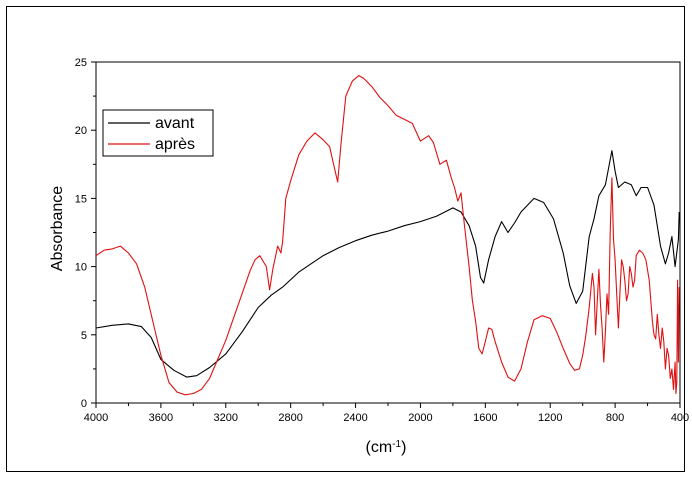 The image size is (692, 481). Describe the element at coordinates (161, 418) in the screenshot. I see `x-tick-label: 3600` at that location.